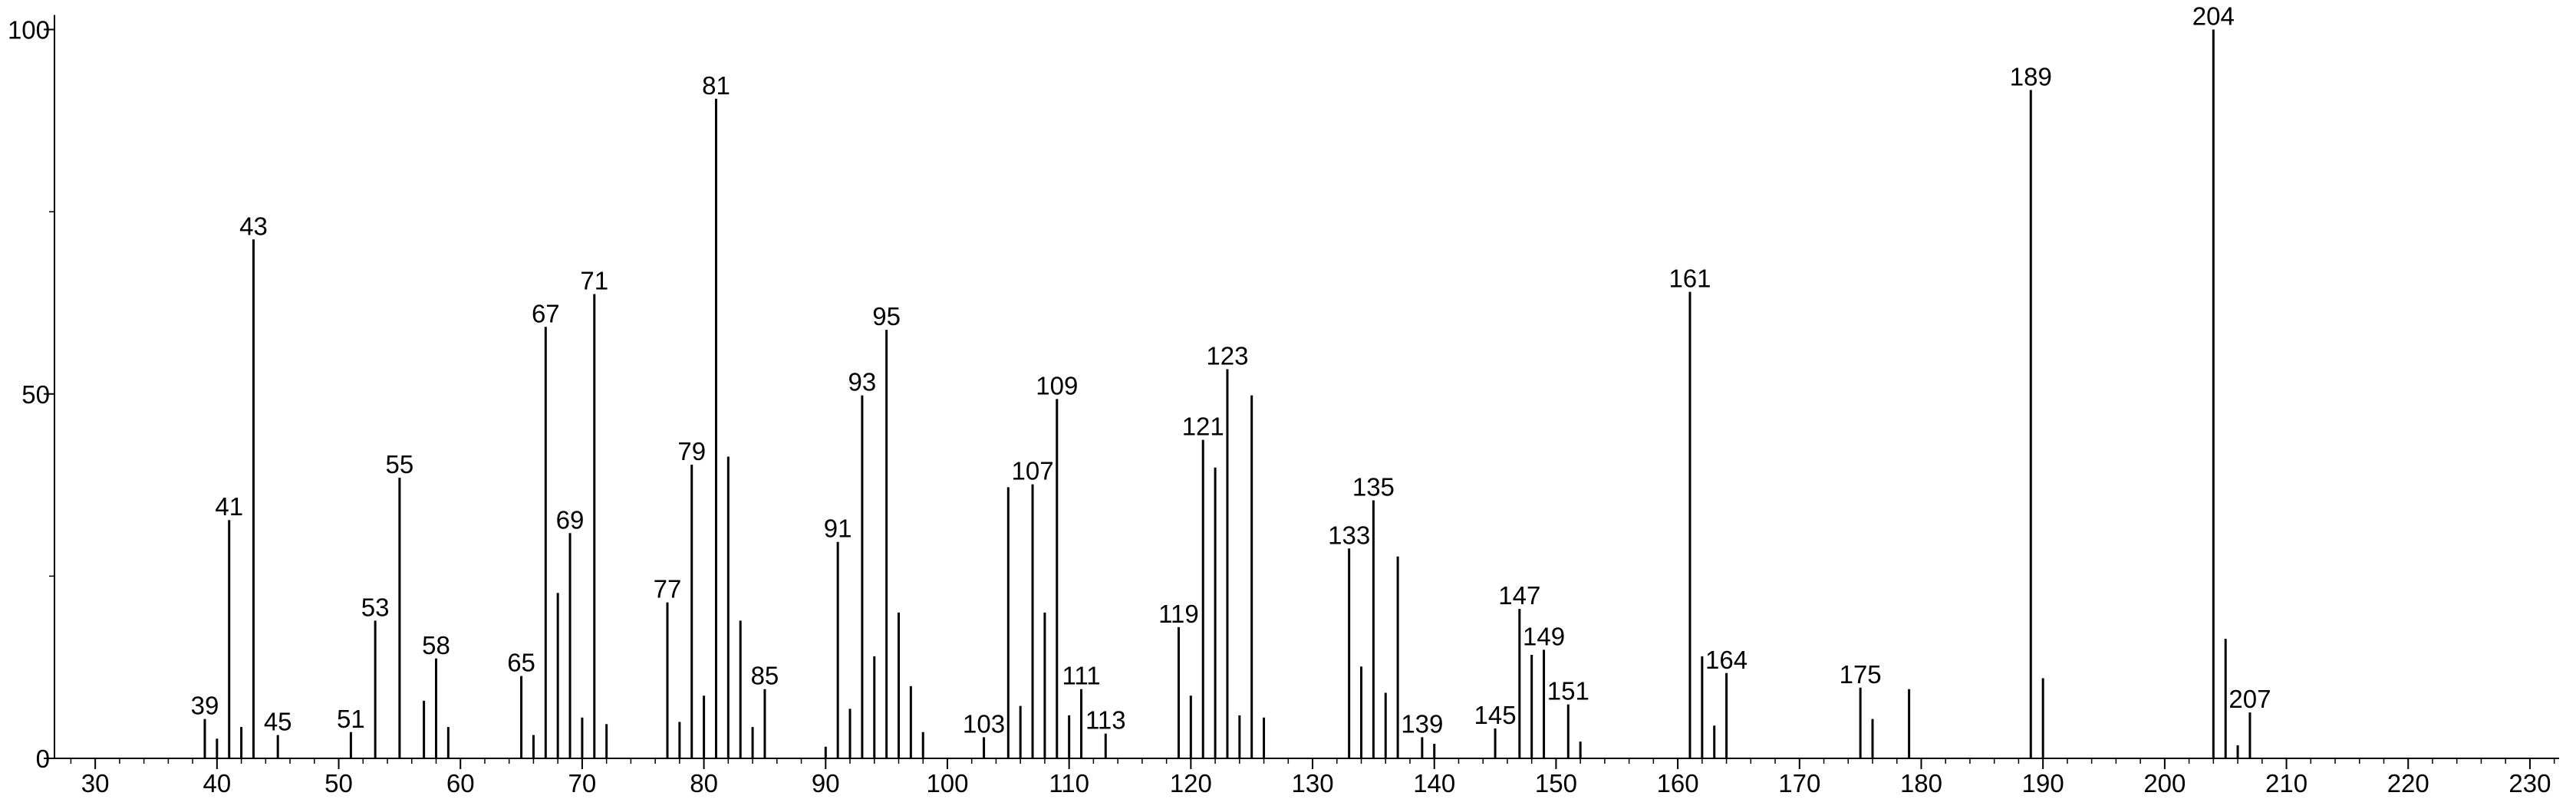 This screenshot has height=799, width=2576. I want to click on peak-label: 111, so click(1081, 676).